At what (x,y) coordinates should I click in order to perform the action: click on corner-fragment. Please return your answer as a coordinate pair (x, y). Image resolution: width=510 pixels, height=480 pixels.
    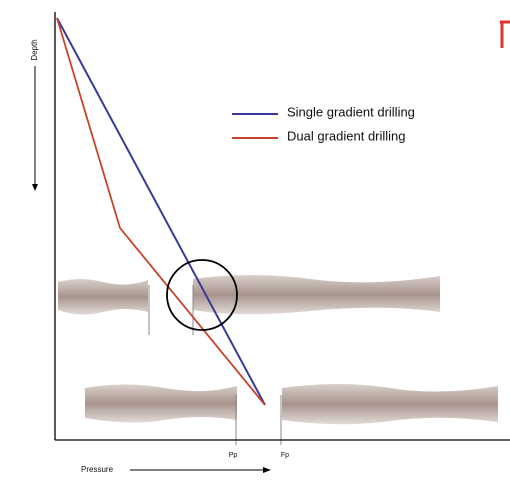
    Looking at the image, I should click on (505, 34).